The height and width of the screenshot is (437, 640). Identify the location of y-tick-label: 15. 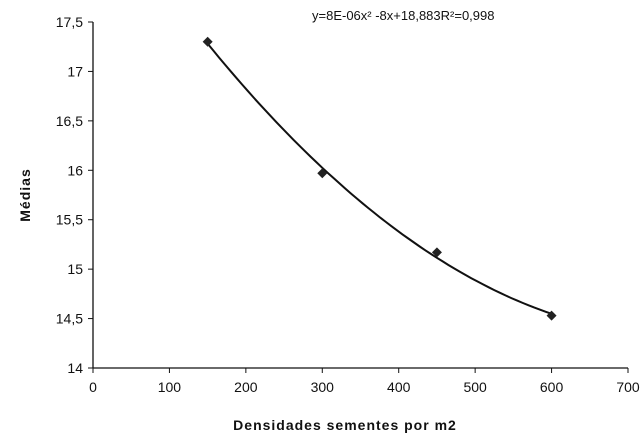
(75, 269).